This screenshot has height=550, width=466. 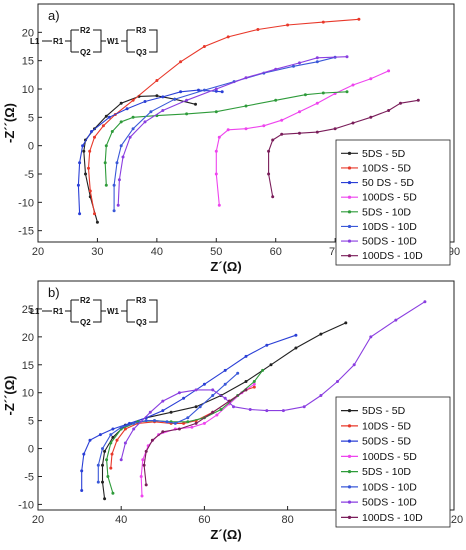 I want to click on equivalent-circuit: L1 R1 R2 Q2 W1 R3 Q3, so click(x=94, y=311).